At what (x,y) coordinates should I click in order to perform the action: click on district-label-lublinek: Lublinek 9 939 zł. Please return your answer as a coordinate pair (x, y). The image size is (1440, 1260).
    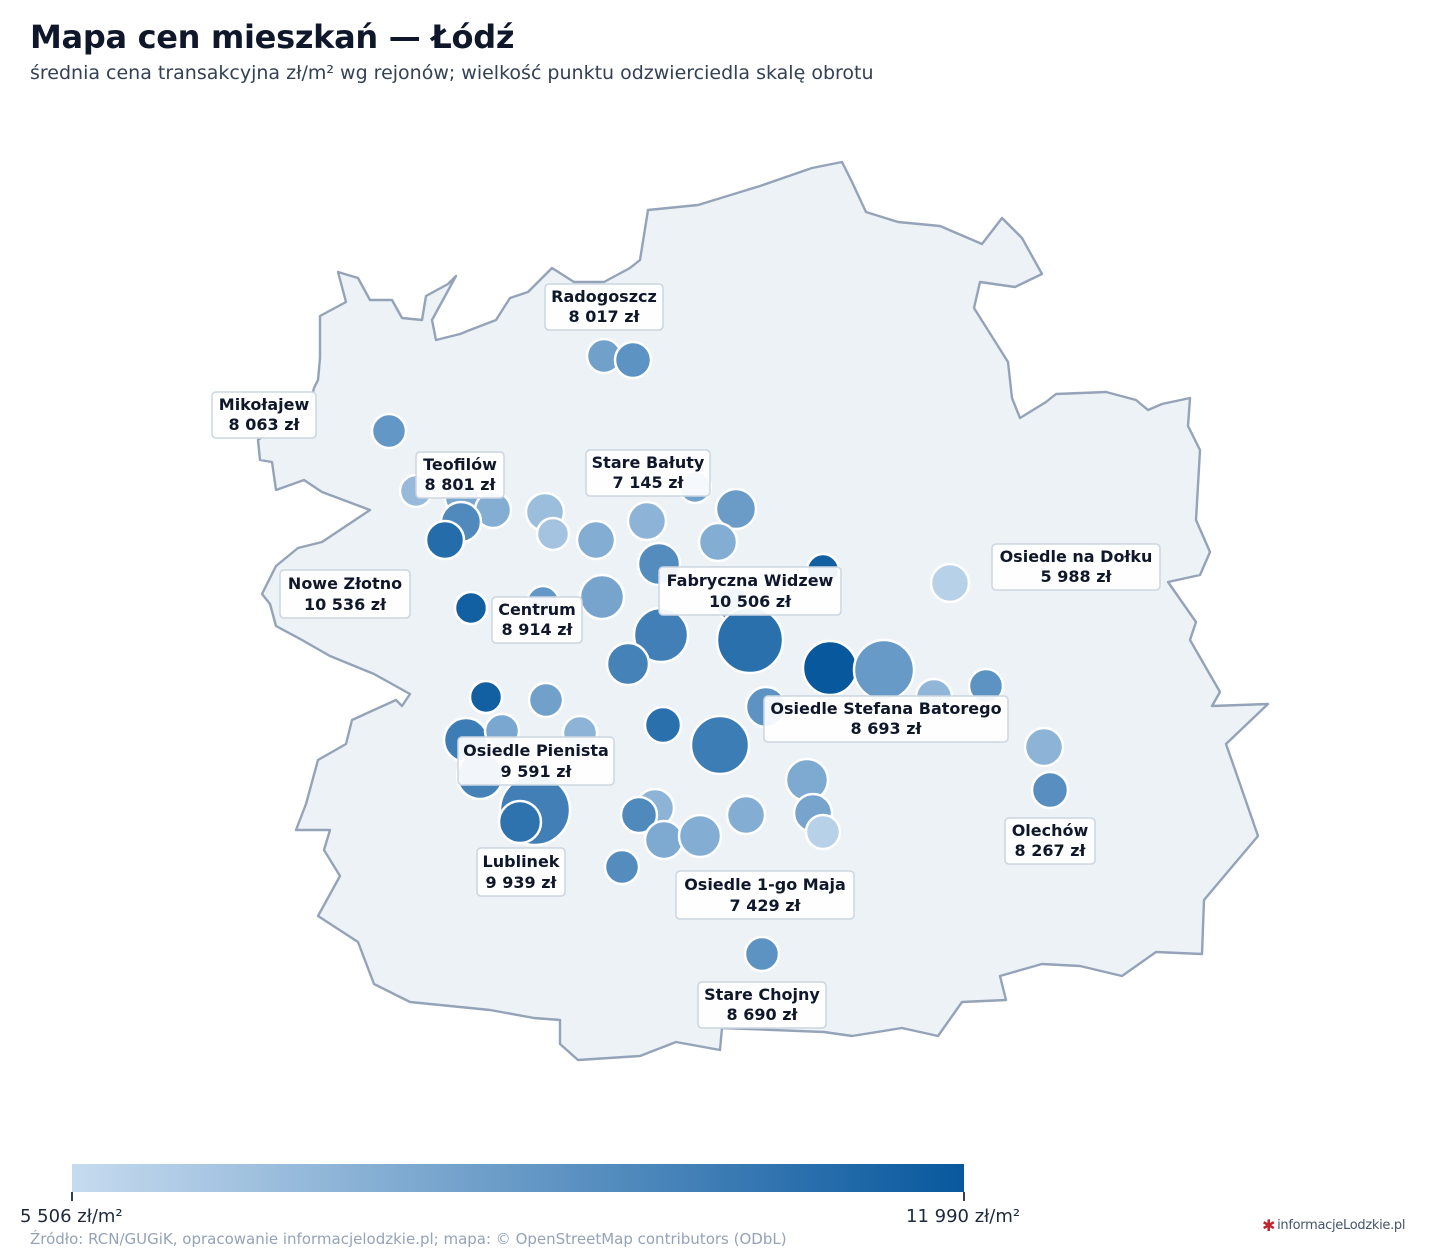
    Looking at the image, I should click on (521, 872).